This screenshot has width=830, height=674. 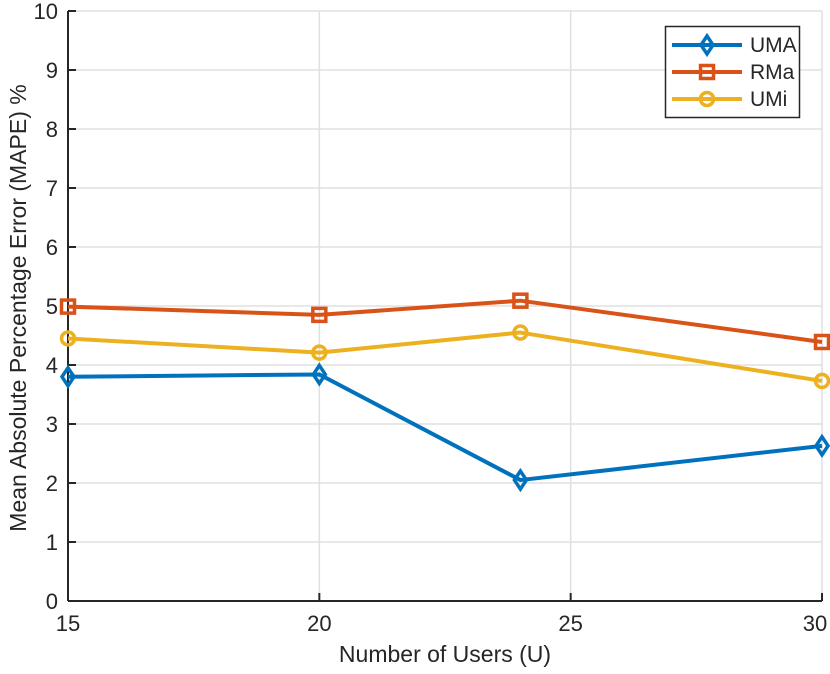 What do you see at coordinates (68, 623) in the screenshot?
I see `x-tick-label: 15` at bounding box center [68, 623].